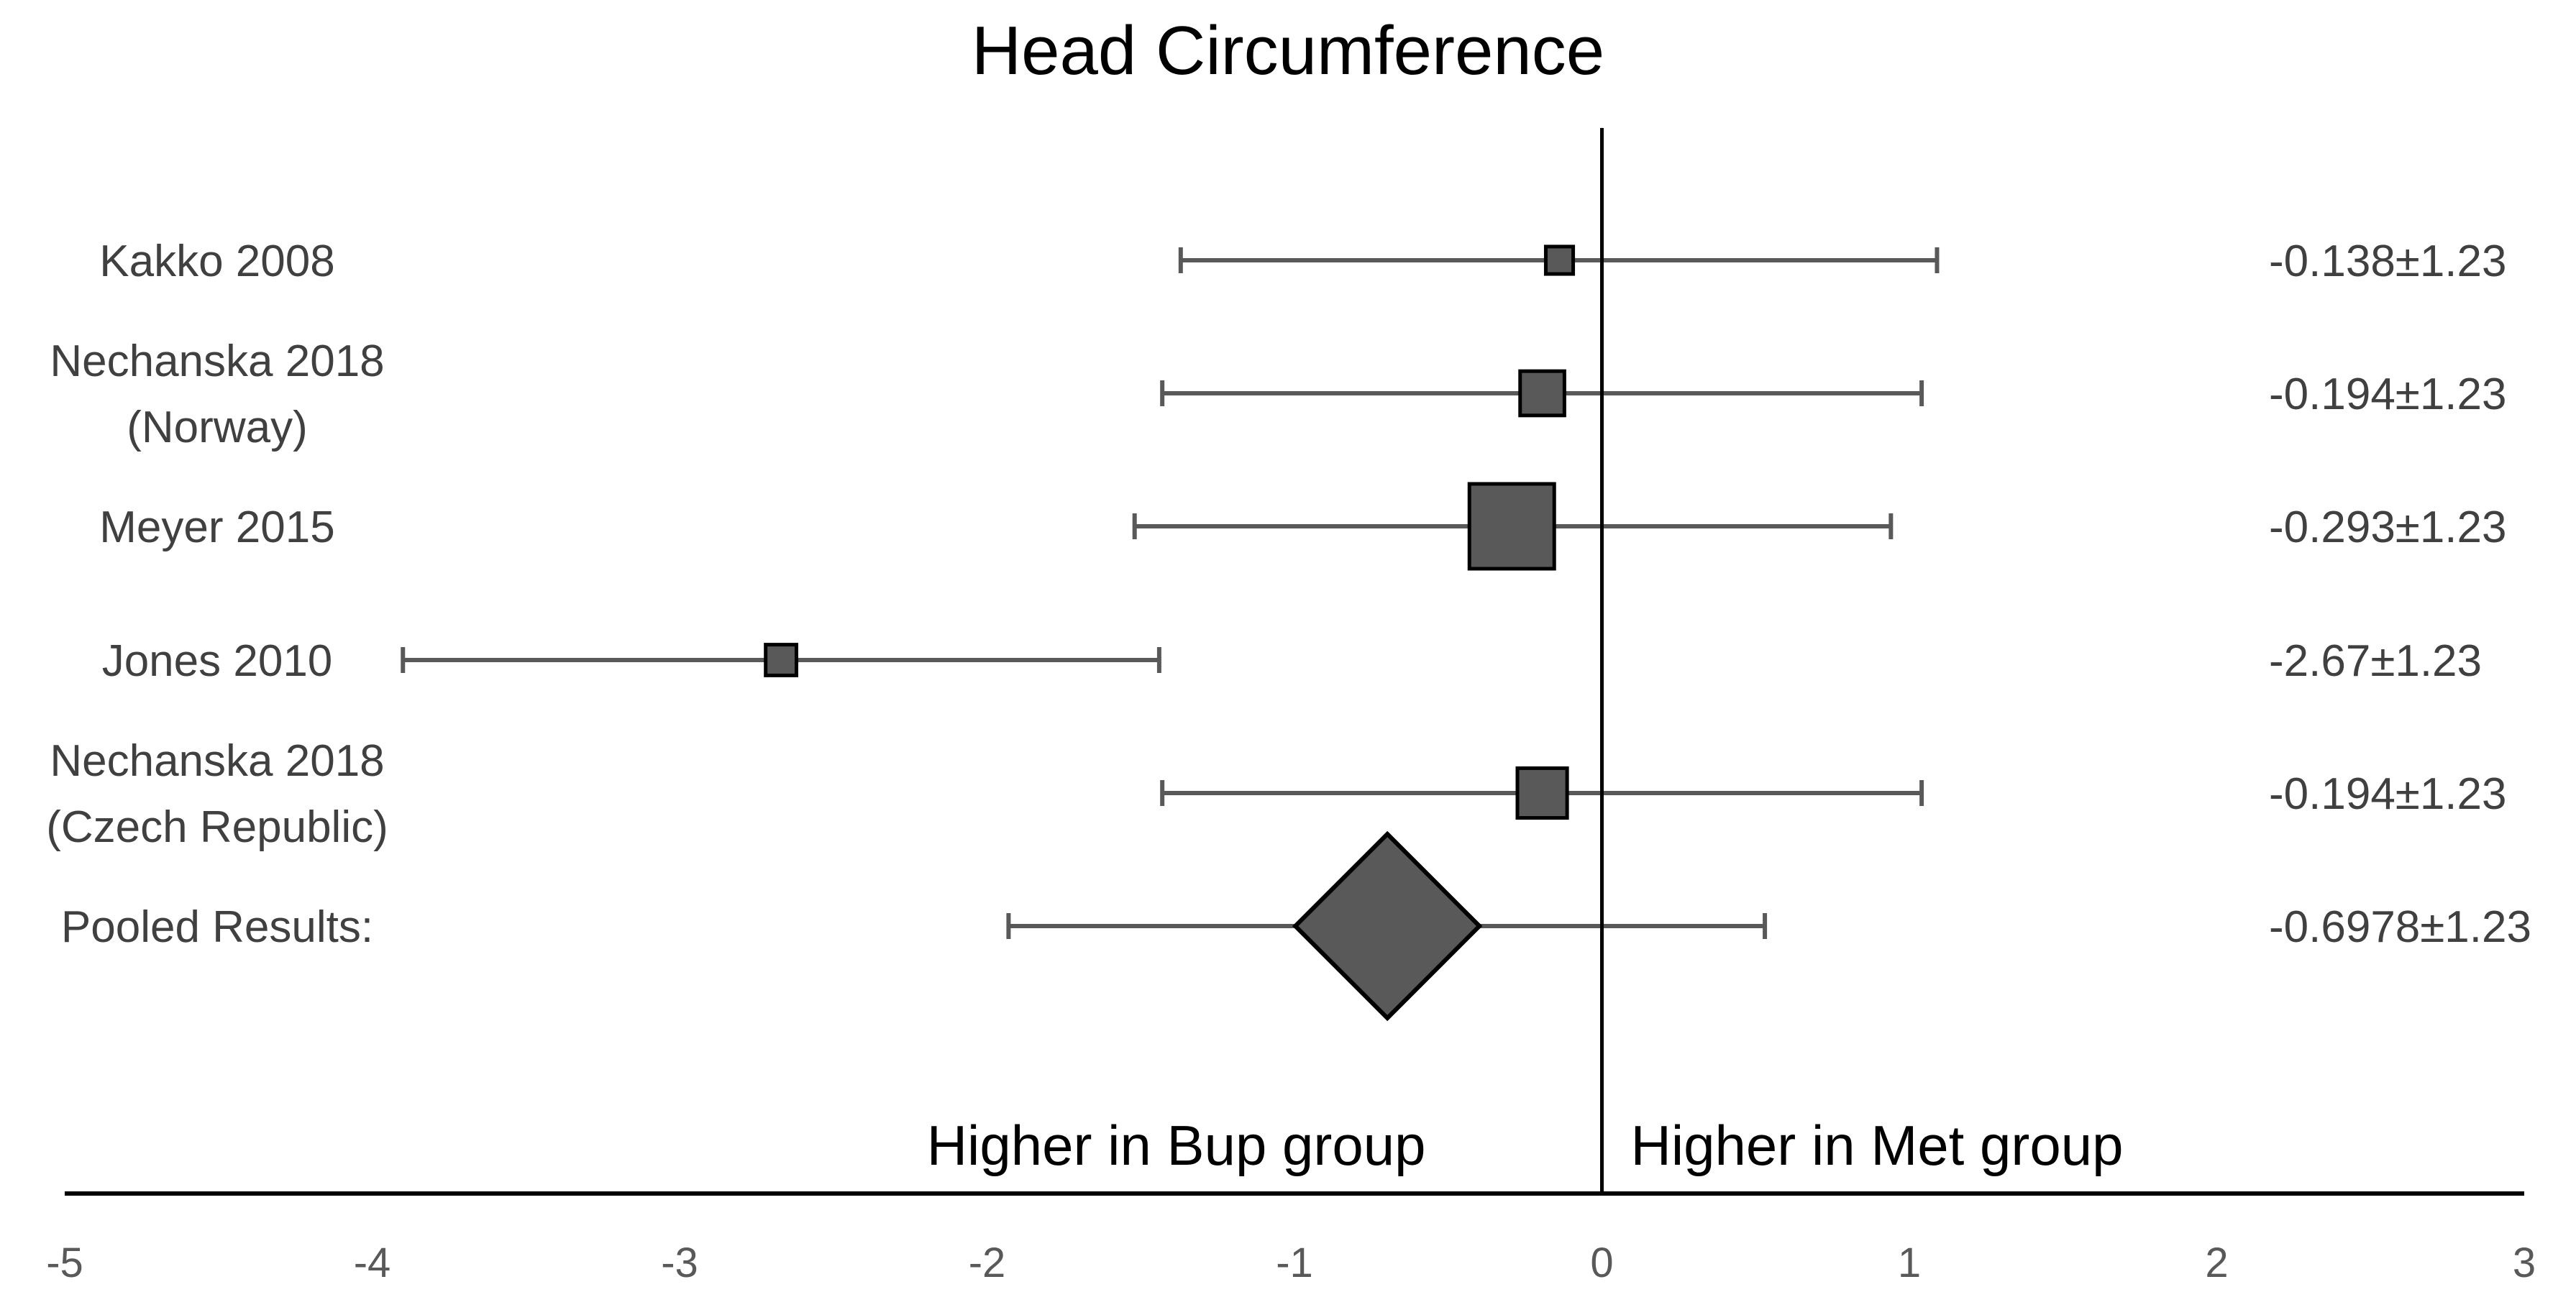  What do you see at coordinates (1387, 926) in the screenshot?
I see `pooled-estimate-diamond` at bounding box center [1387, 926].